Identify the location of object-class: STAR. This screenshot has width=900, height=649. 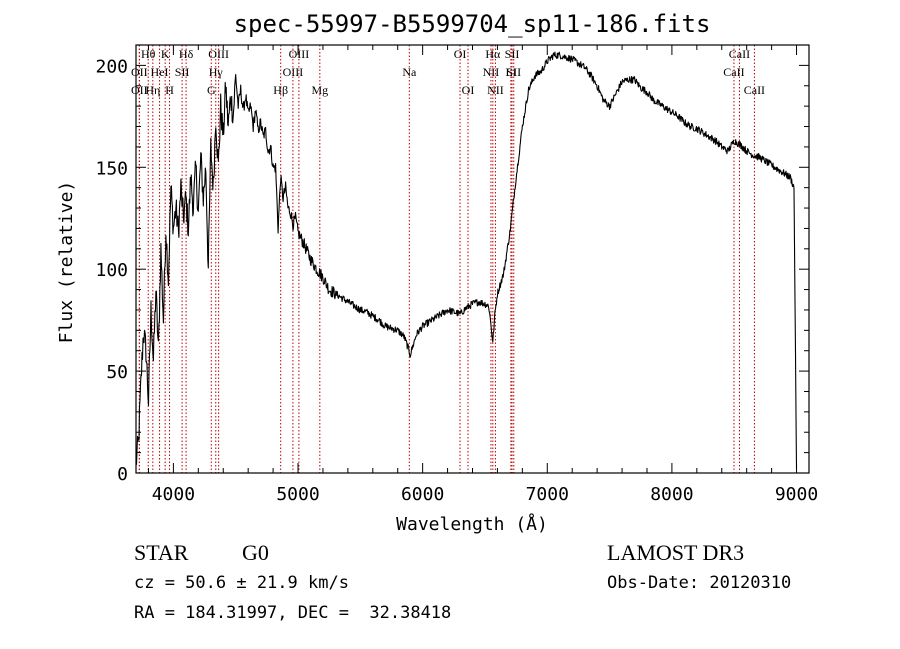
(161, 552).